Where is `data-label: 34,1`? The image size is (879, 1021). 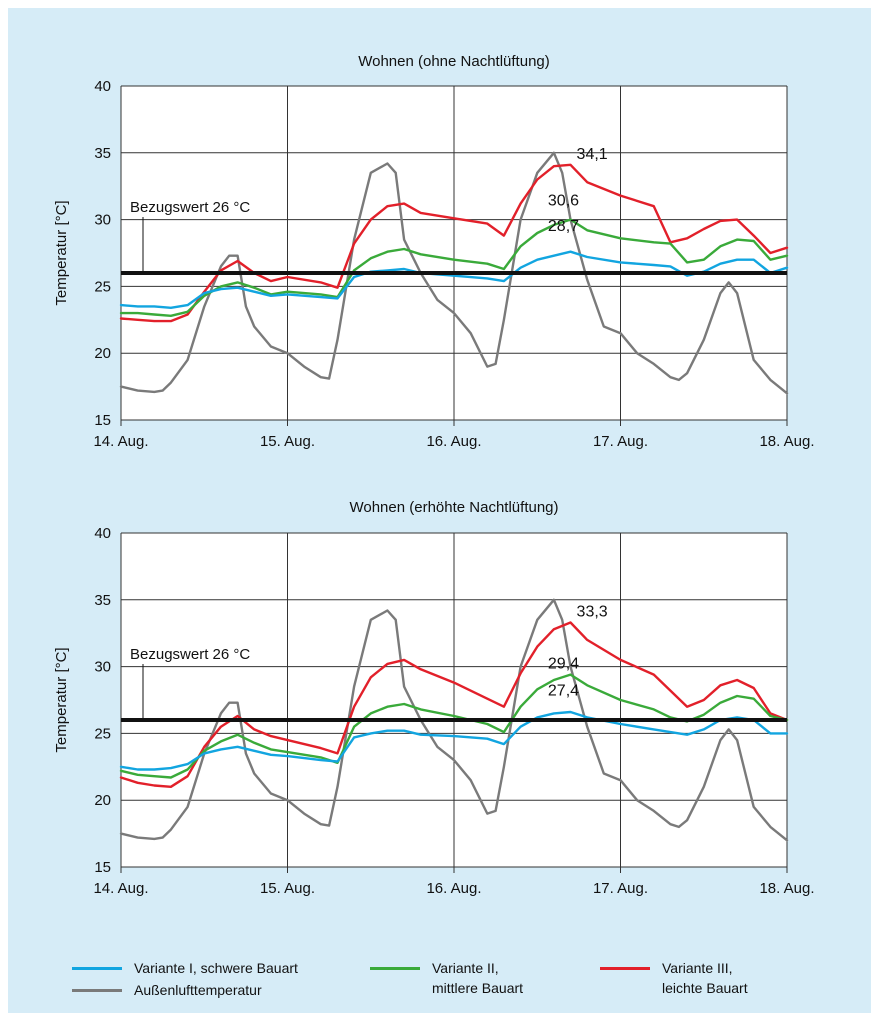
data-label: 34,1 is located at coordinates (592, 154).